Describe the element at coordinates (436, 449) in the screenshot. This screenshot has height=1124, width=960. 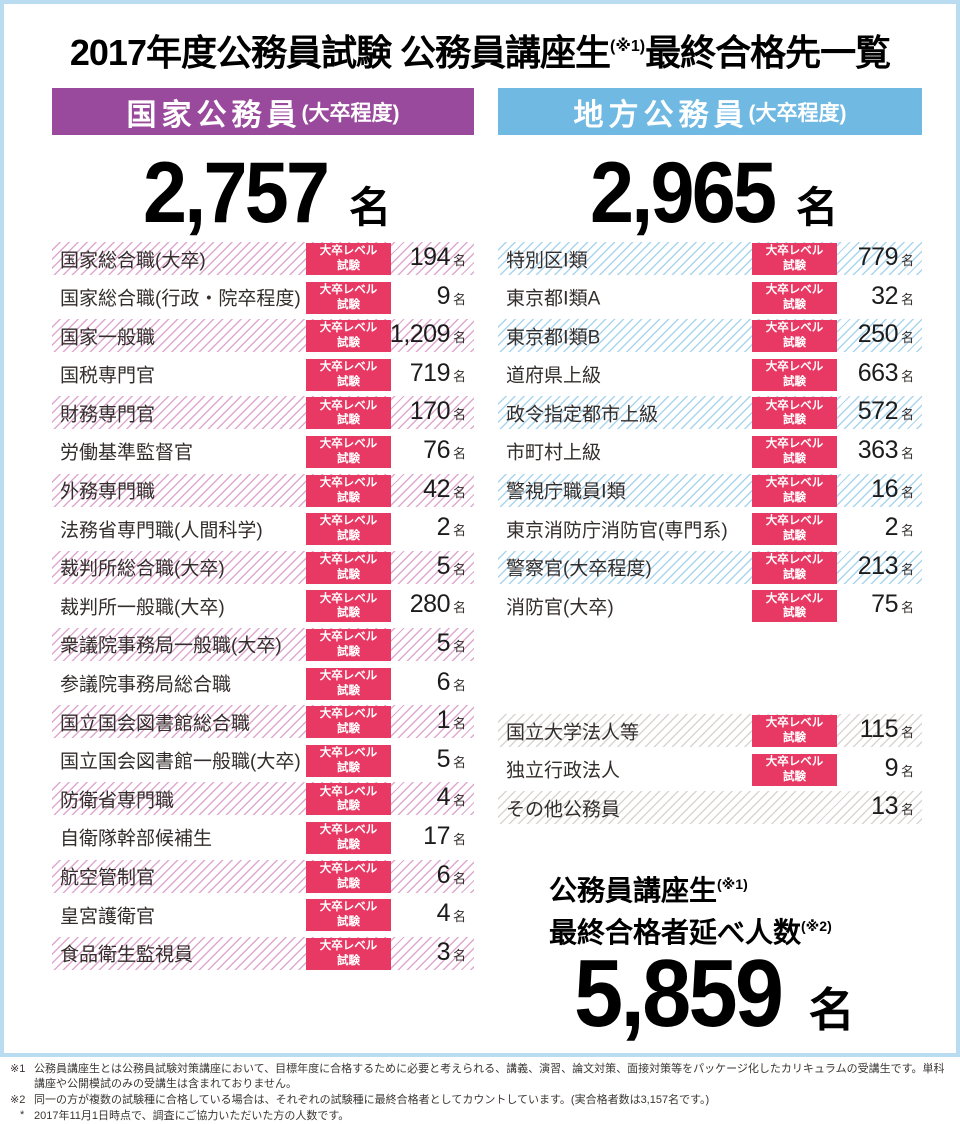
I see `pass-count: 76` at that location.